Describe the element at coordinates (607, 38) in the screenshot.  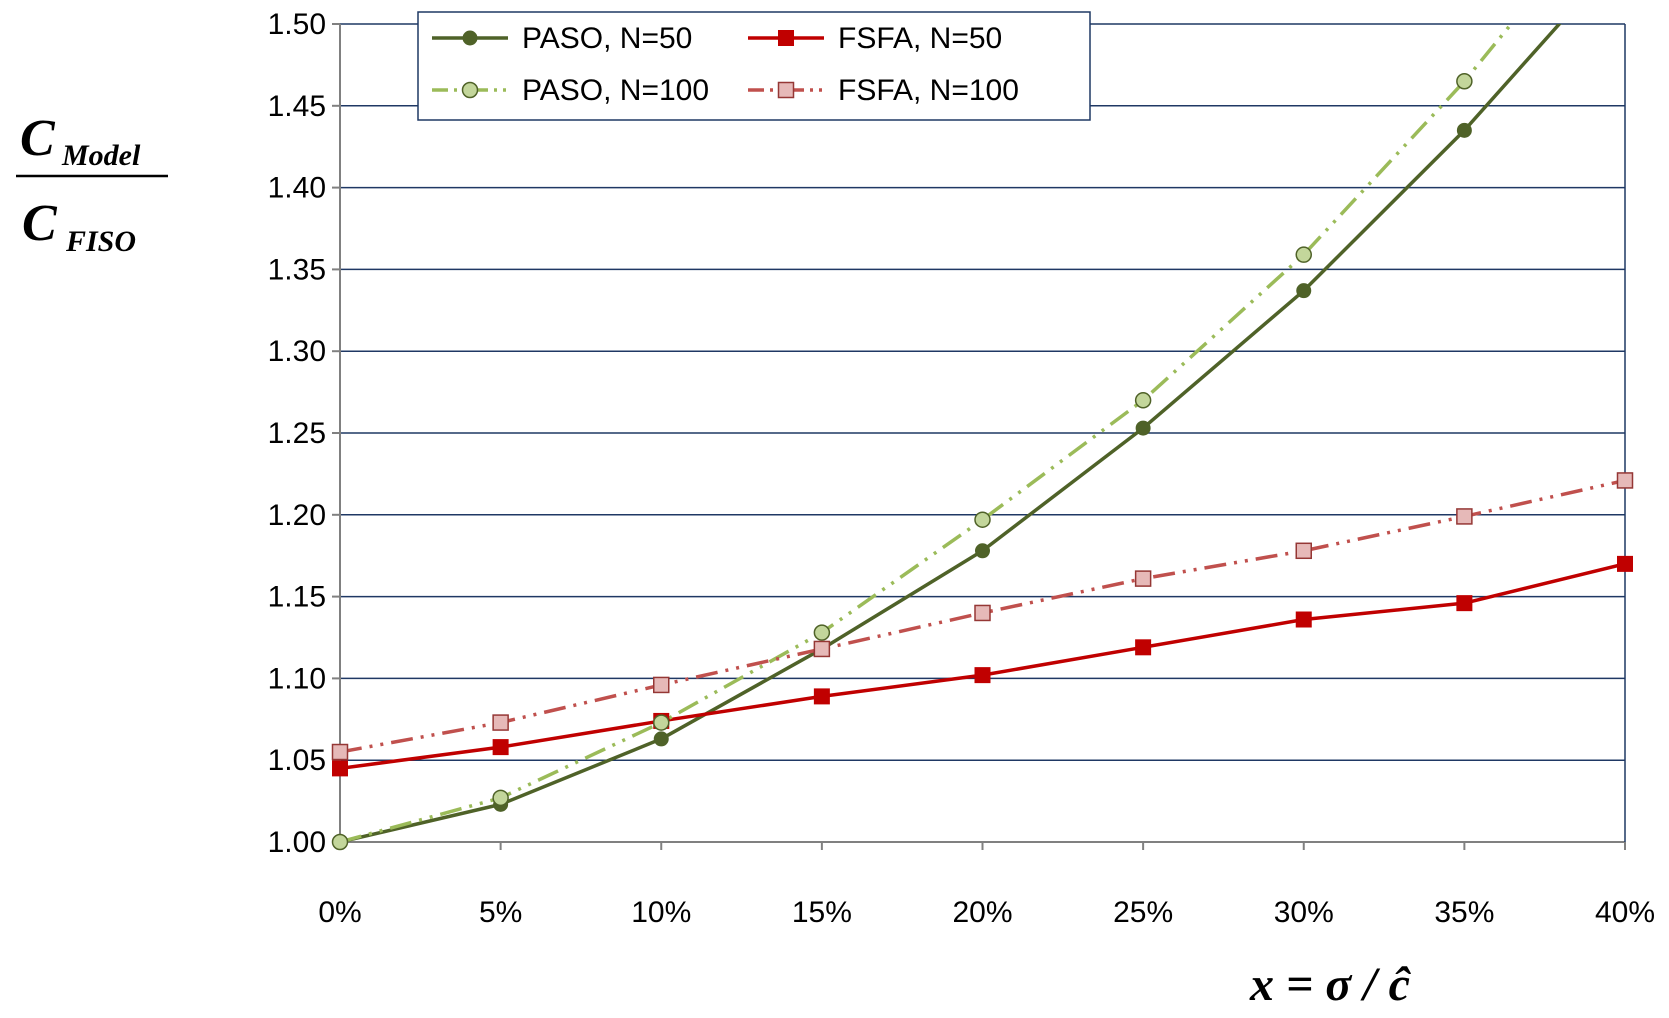
I see `legend-label-paso-n-50: PASO, N=50` at that location.